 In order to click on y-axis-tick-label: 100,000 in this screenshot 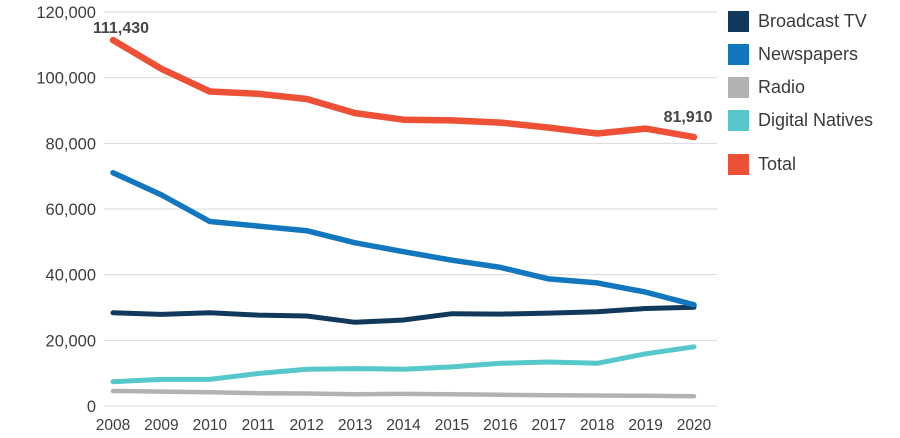, I will do `click(66, 79)`.